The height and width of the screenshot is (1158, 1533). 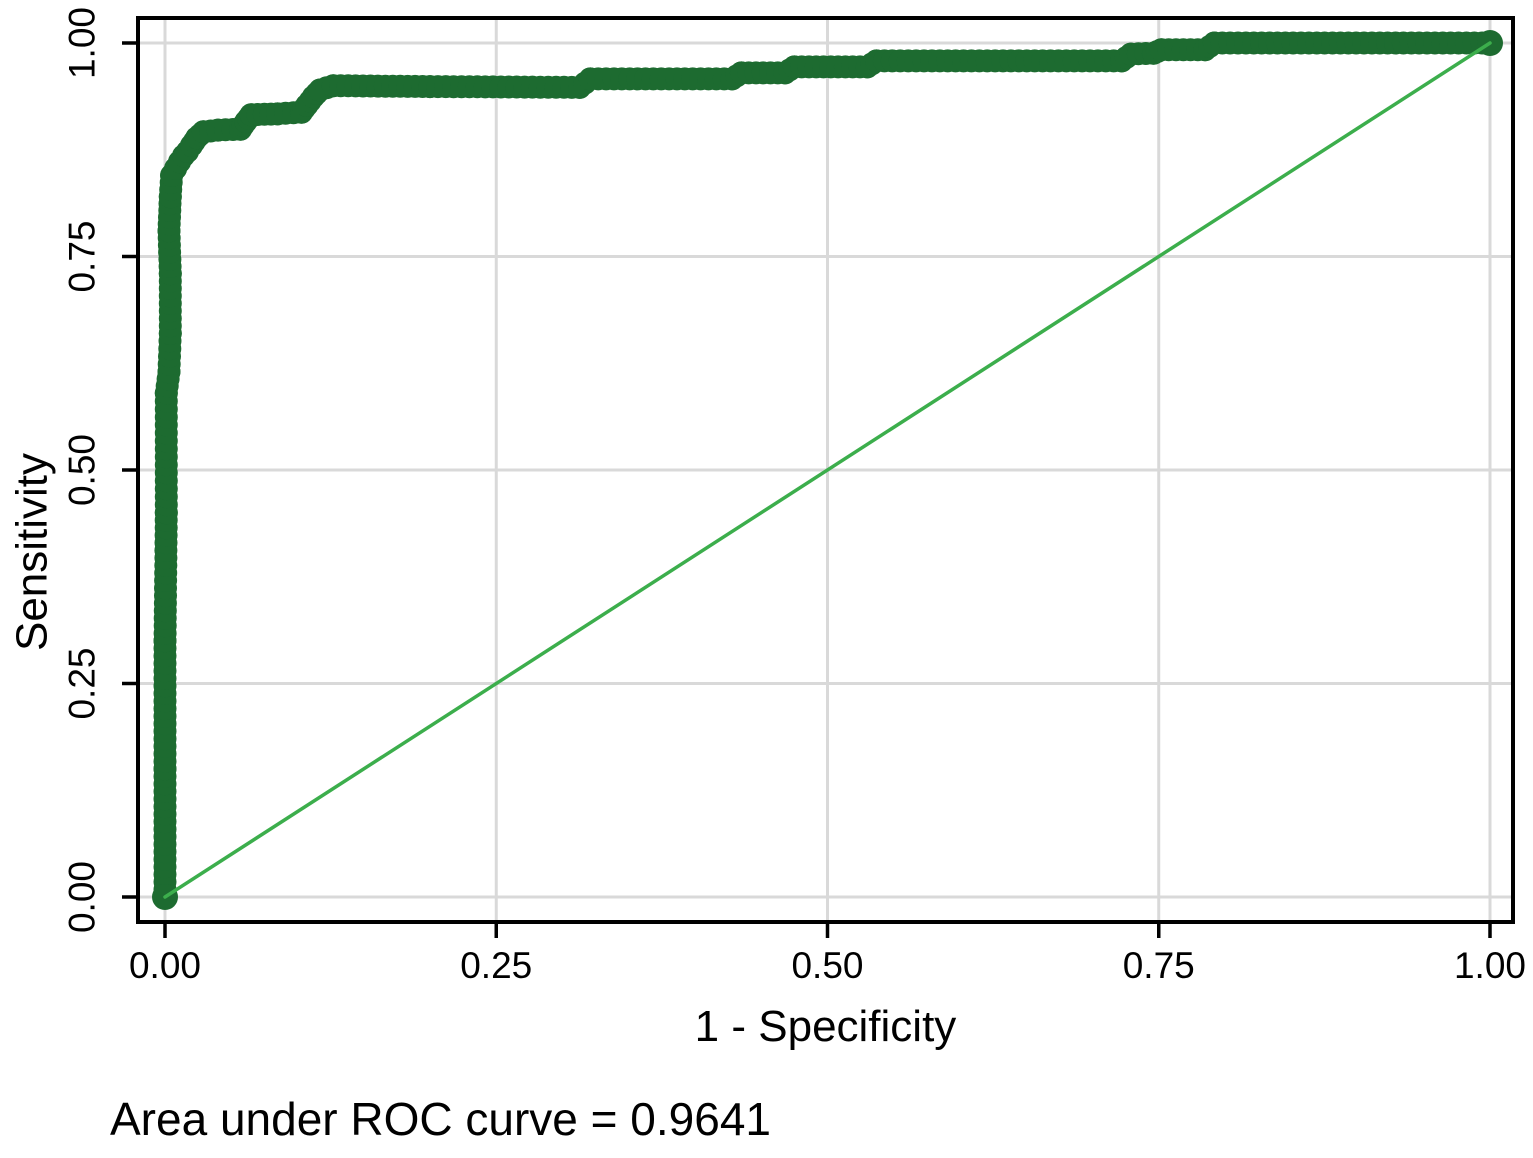 What do you see at coordinates (1159, 965) in the screenshot?
I see `x-tick-label: 0.75` at bounding box center [1159, 965].